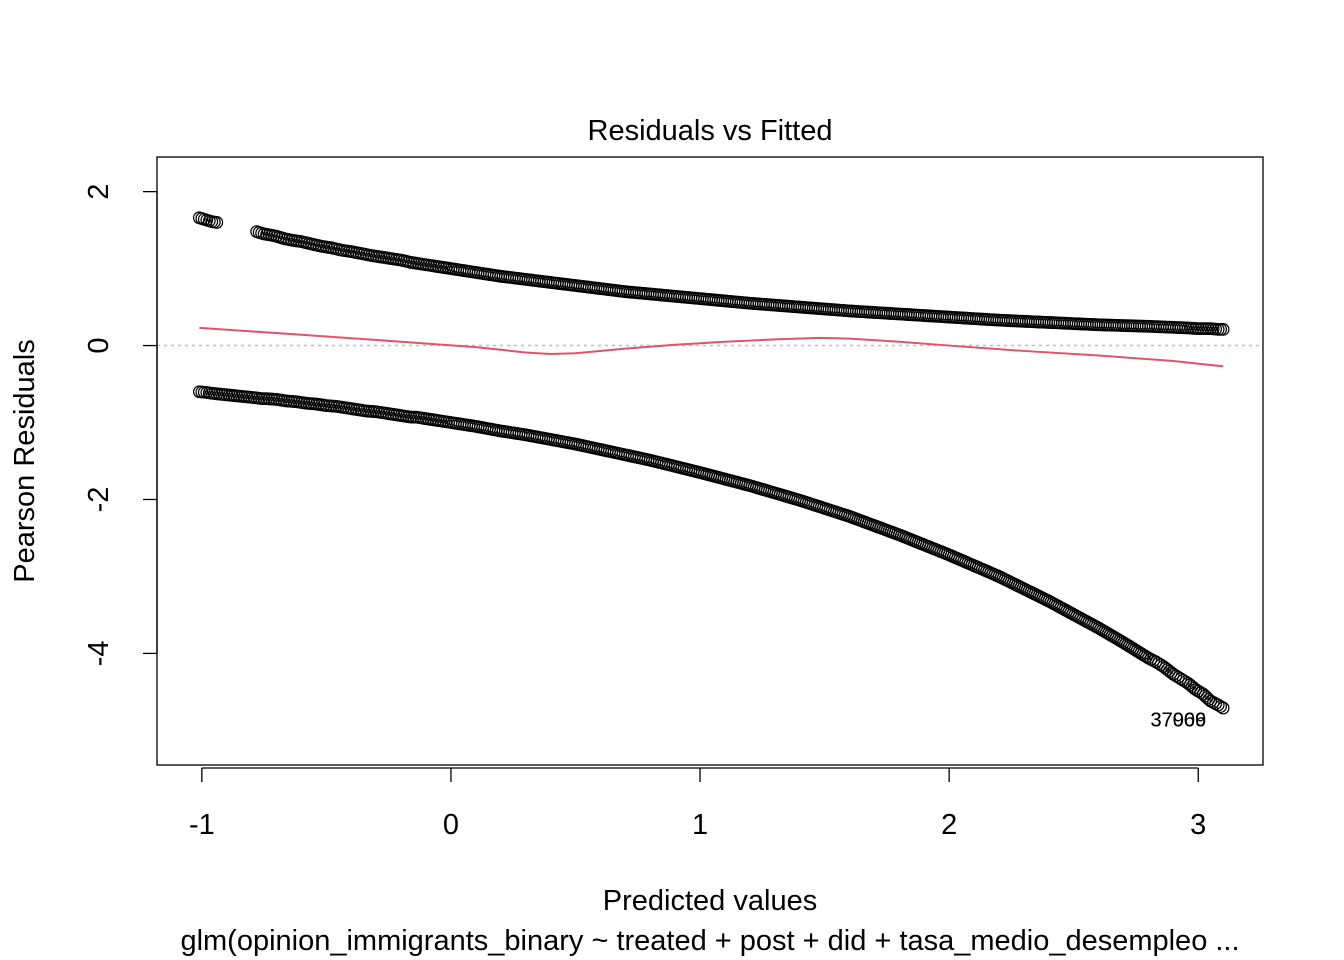 The height and width of the screenshot is (960, 1344). Describe the element at coordinates (99, 500) in the screenshot. I see `y-tick-label: -2` at that location.